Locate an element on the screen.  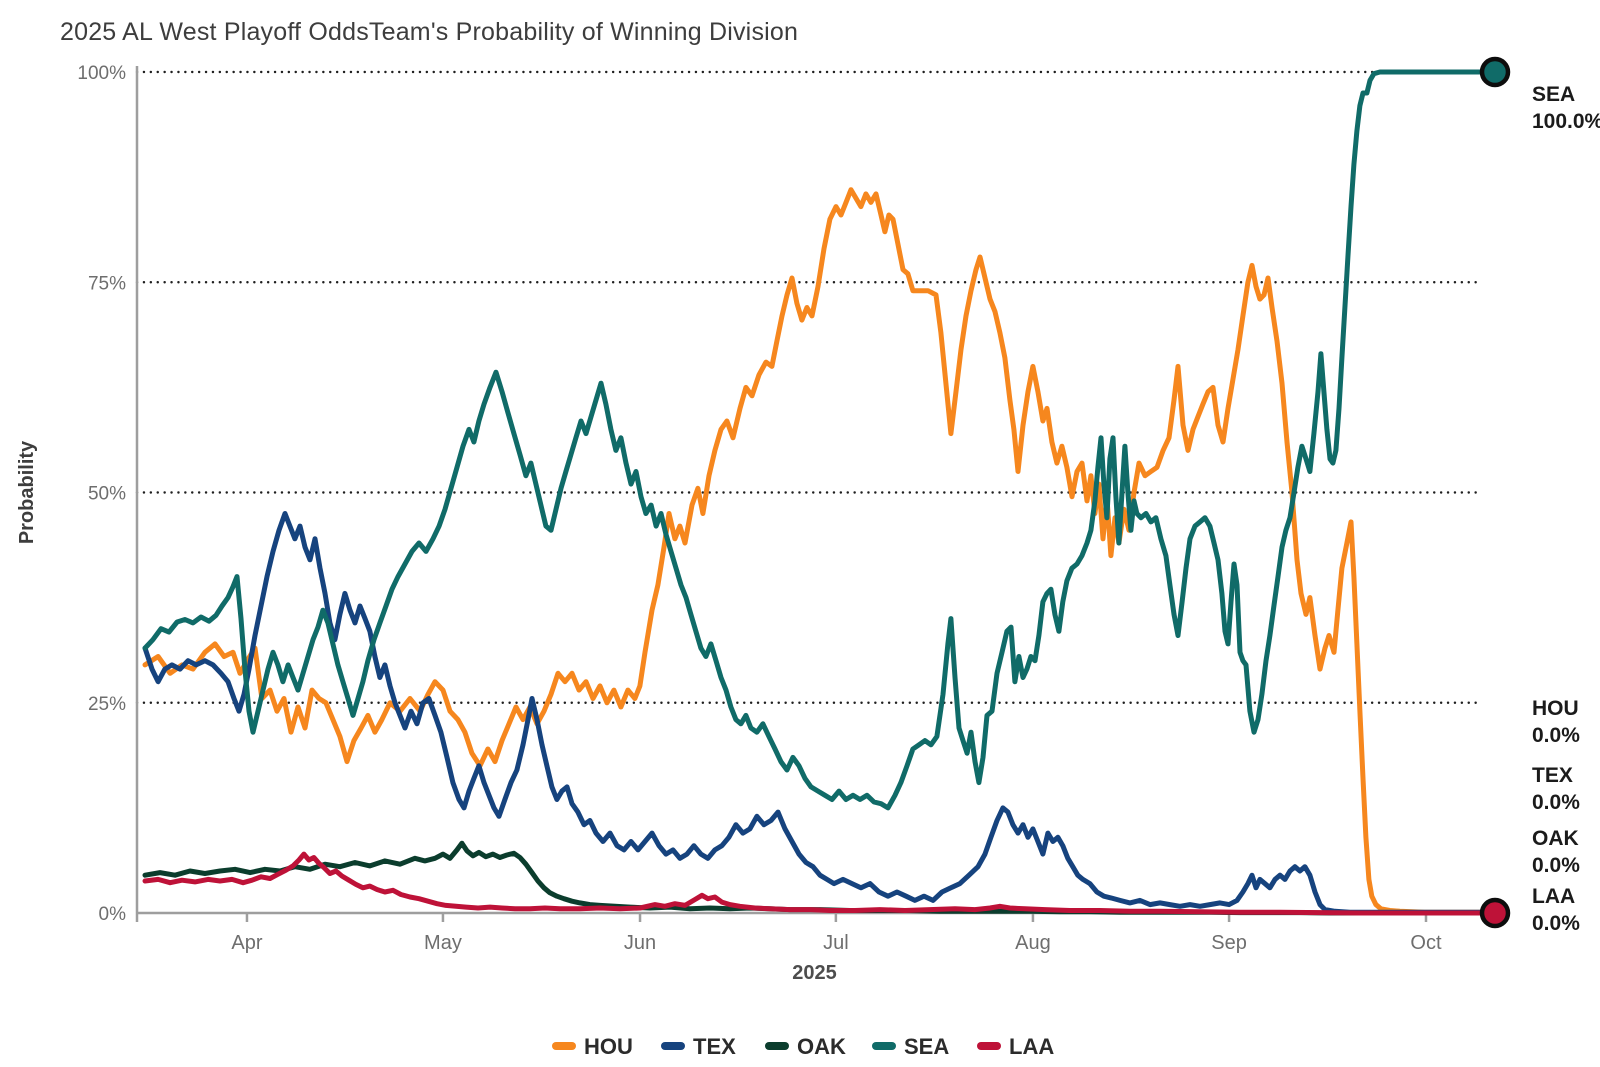
y-tick-label-75%: 75% is located at coordinates (107, 283).